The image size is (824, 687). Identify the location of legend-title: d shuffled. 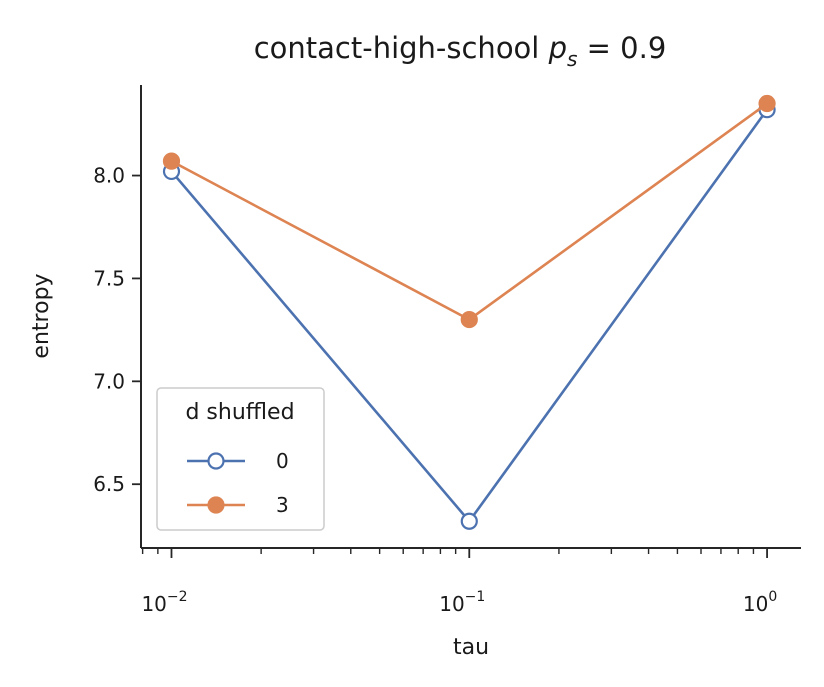
(239, 412).